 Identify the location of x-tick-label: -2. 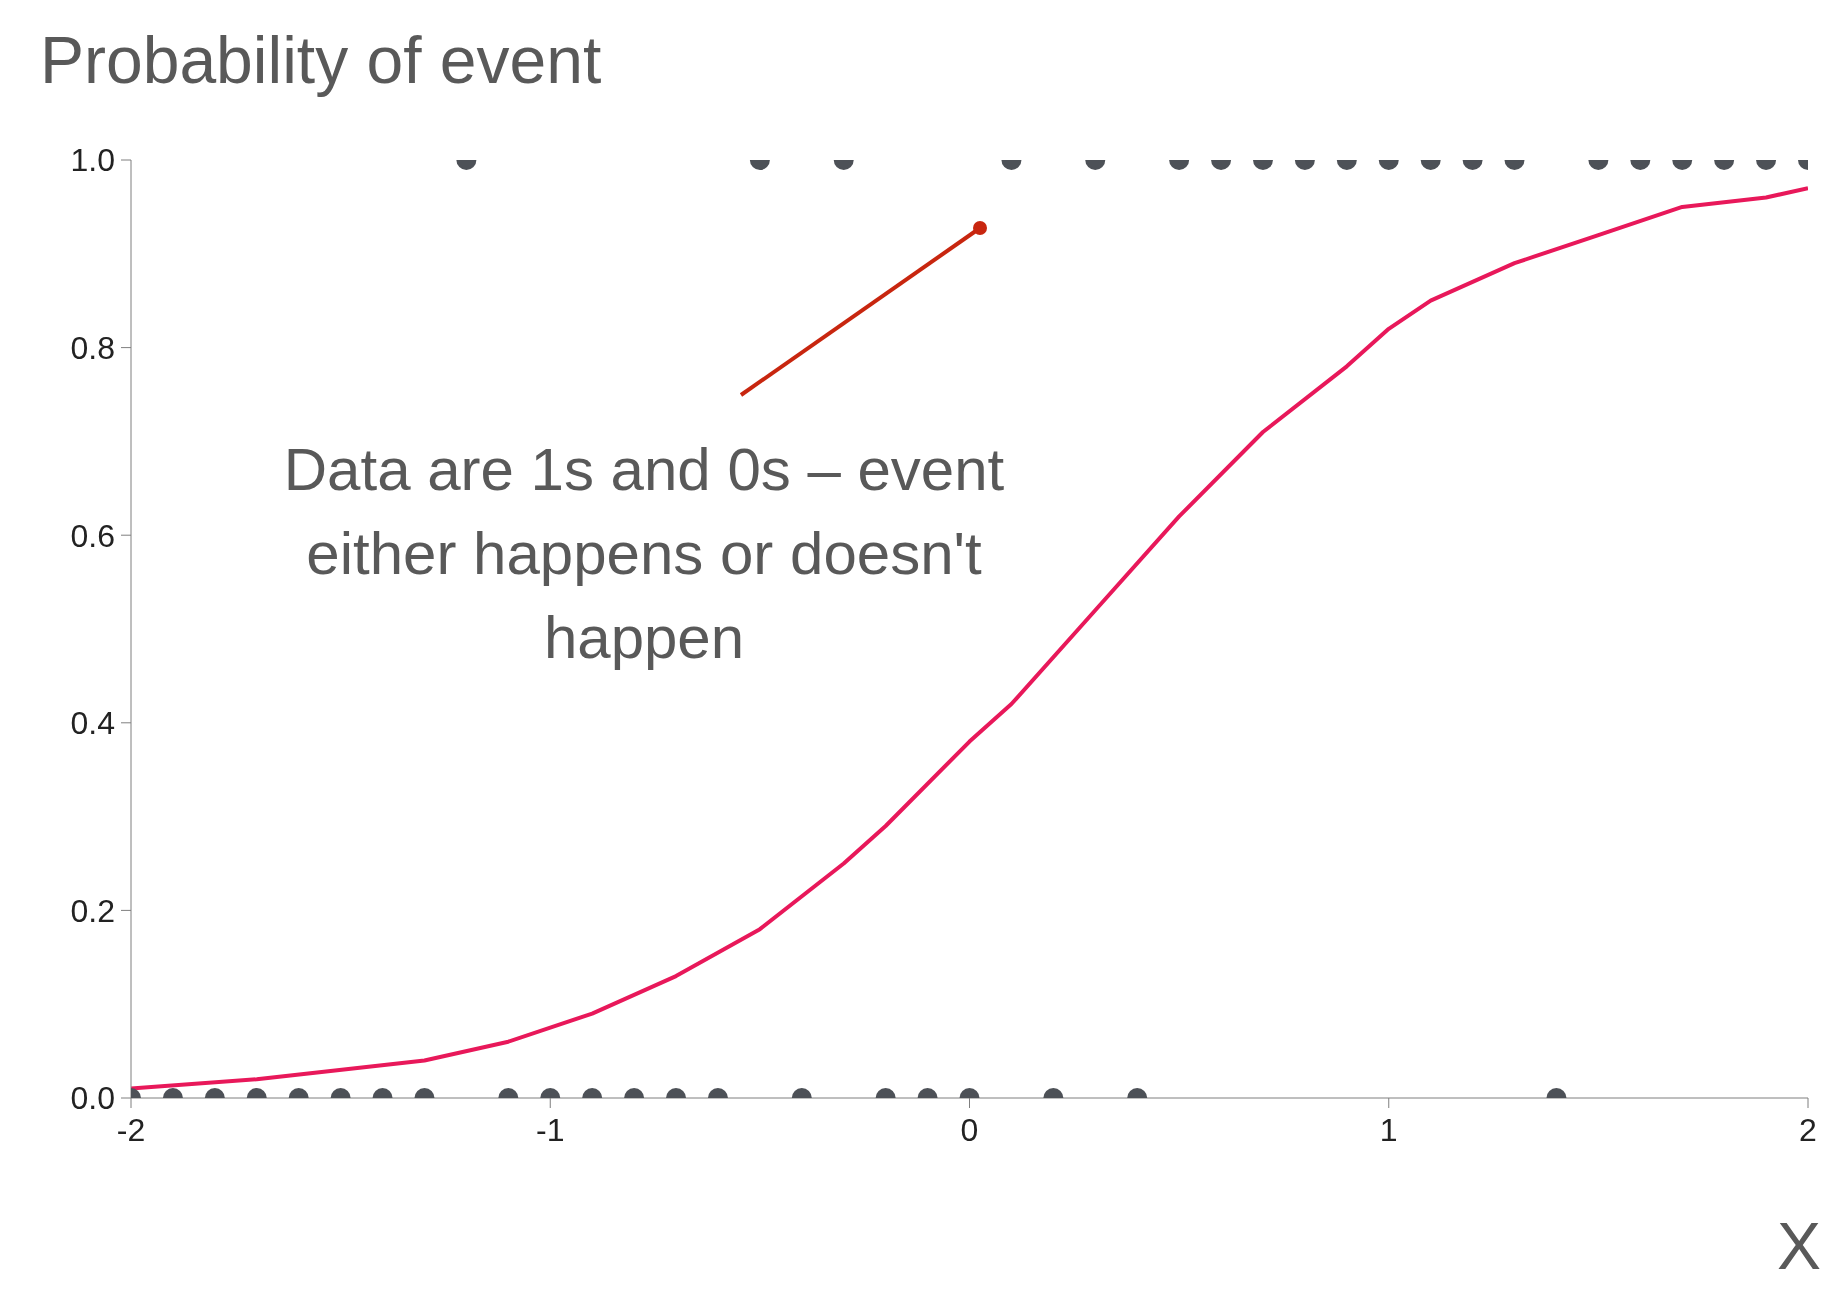
(131, 1129).